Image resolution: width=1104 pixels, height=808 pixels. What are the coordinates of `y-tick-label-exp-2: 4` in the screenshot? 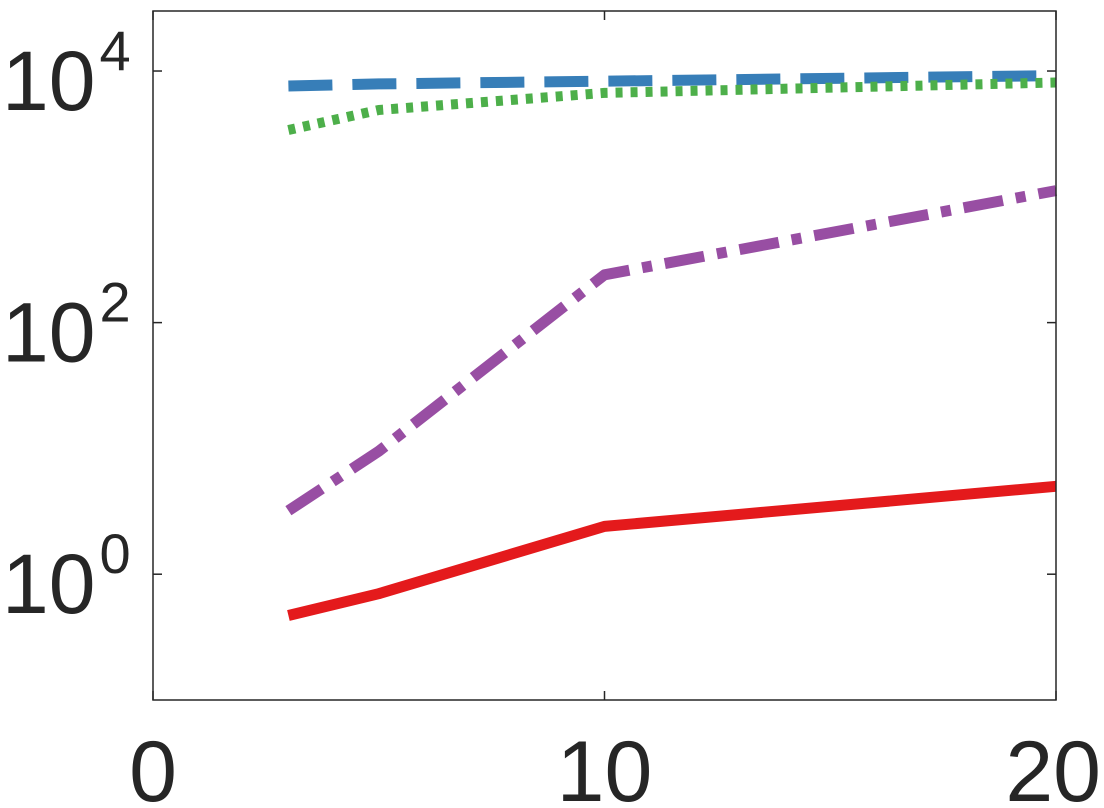 It's located at (114, 50).